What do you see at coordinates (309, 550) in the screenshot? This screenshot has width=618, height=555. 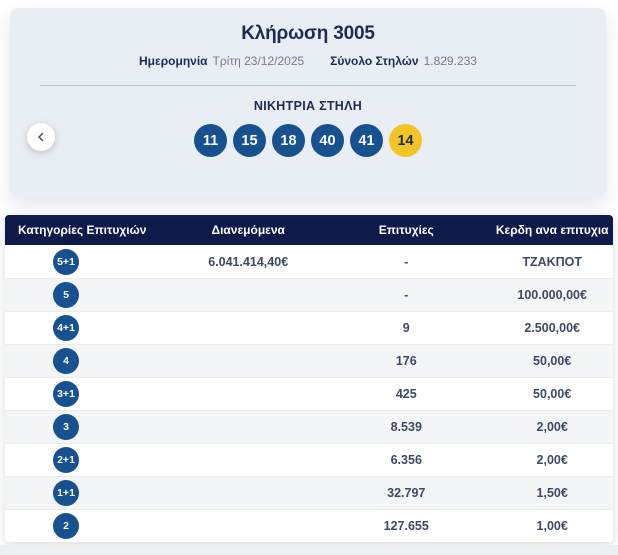 I see `page-background-strip` at bounding box center [309, 550].